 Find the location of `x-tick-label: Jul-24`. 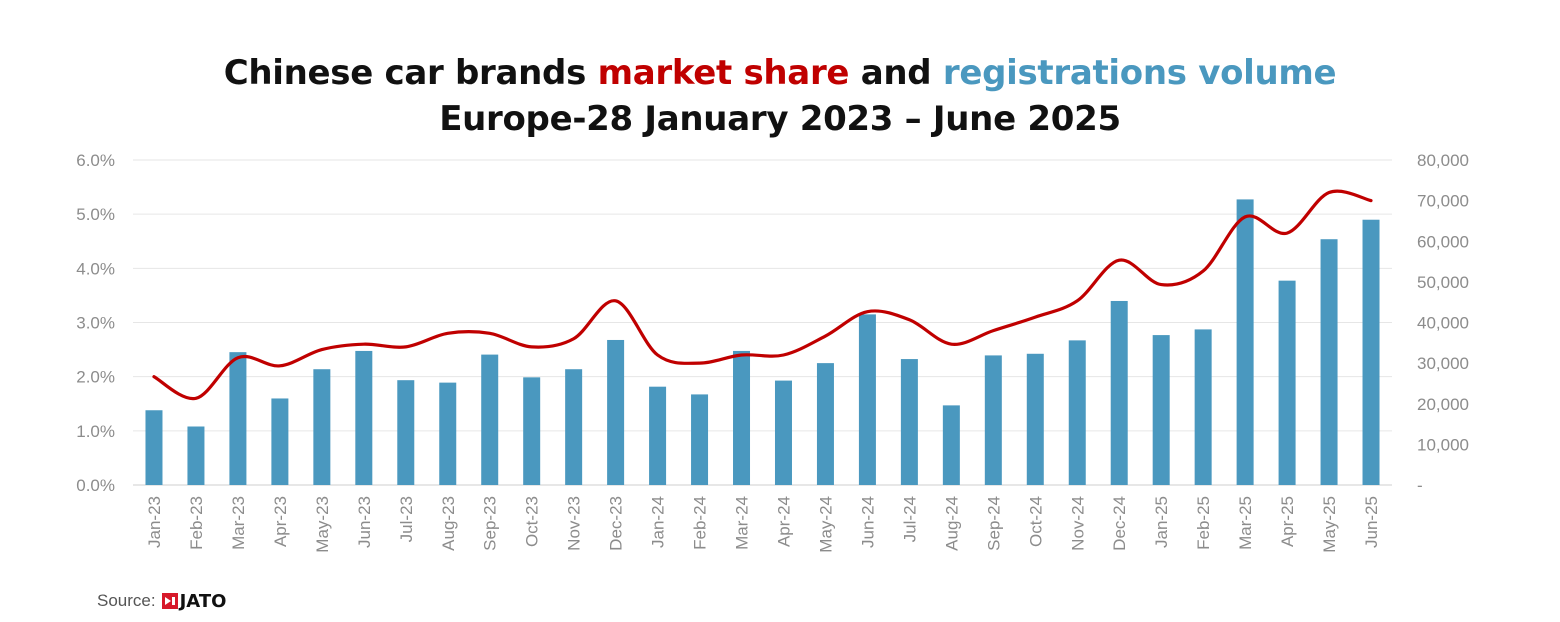

x-tick-label: Jul-24 is located at coordinates (909, 519).